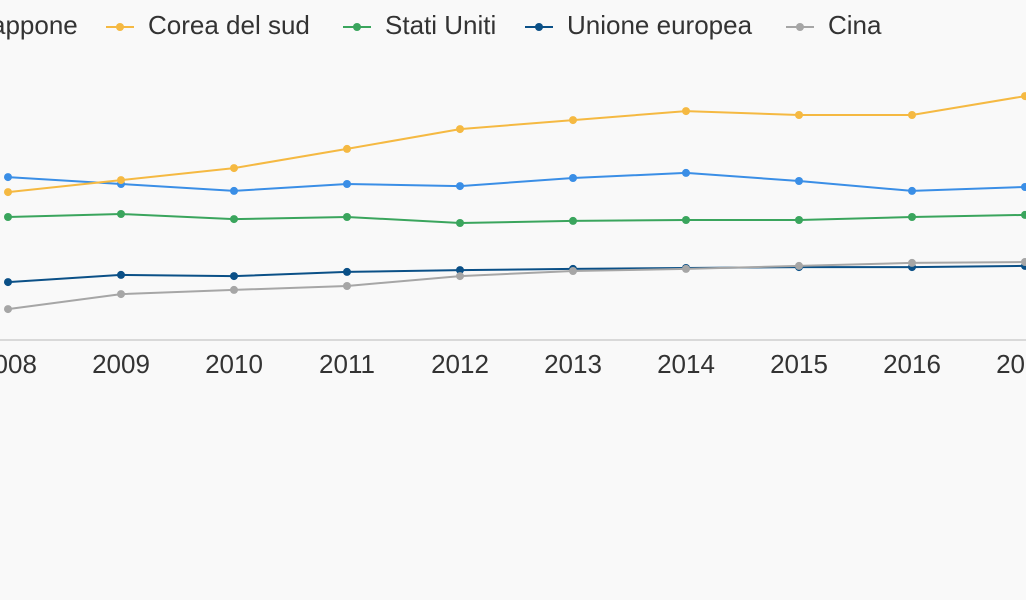 The width and height of the screenshot is (1026, 600). What do you see at coordinates (460, 364) in the screenshot?
I see `x-tick-label: 2012` at bounding box center [460, 364].